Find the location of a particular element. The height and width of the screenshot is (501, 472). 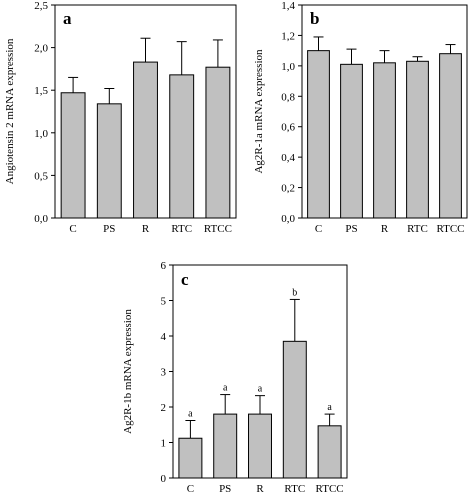

panel-b-y-tick-label: 0,0 is located at coordinates (288, 219).